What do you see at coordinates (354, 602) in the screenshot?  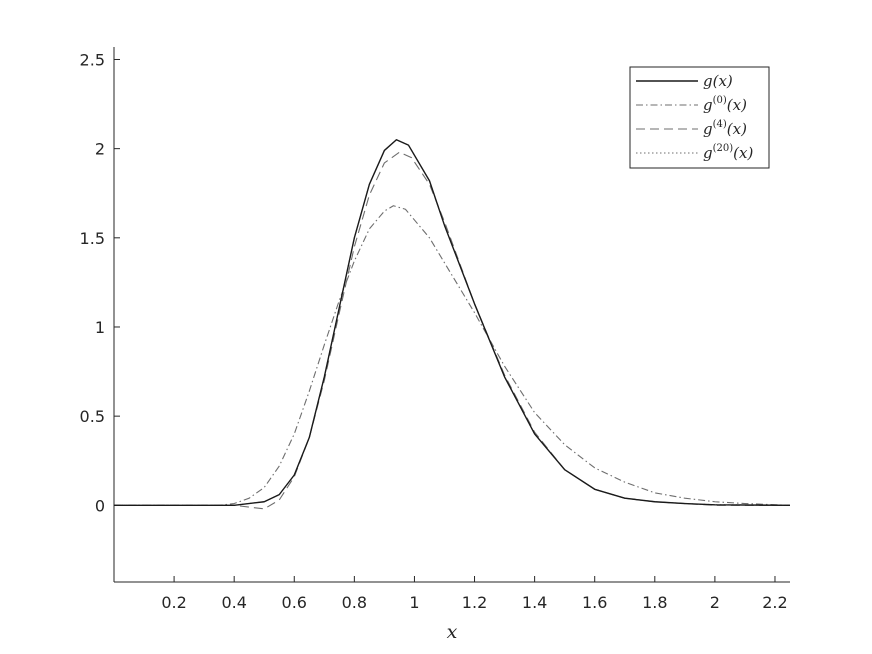 I see `x-tick-label: 0.8` at bounding box center [354, 602].